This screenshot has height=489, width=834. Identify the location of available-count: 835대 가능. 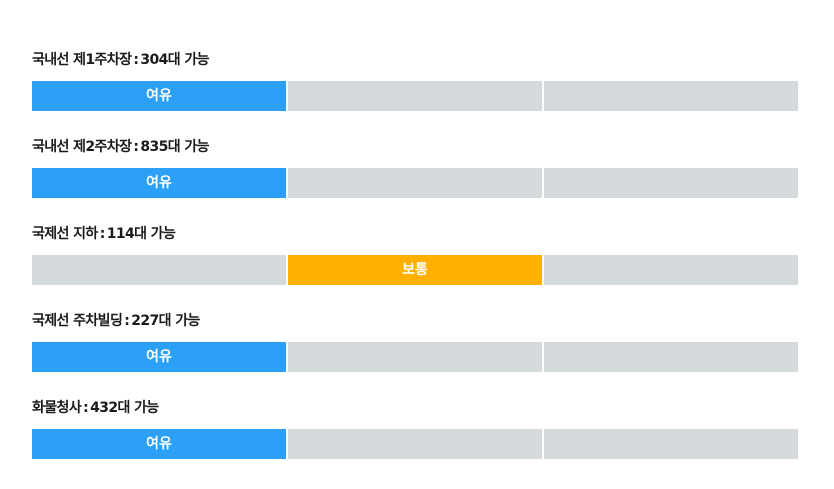
(174, 147).